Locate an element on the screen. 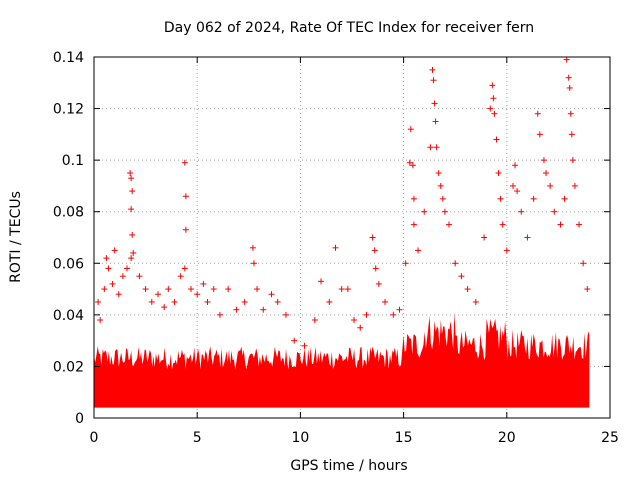 Image resolution: width=640 pixels, height=480 pixels. y-tick-label: 0.08 is located at coordinates (68, 213).